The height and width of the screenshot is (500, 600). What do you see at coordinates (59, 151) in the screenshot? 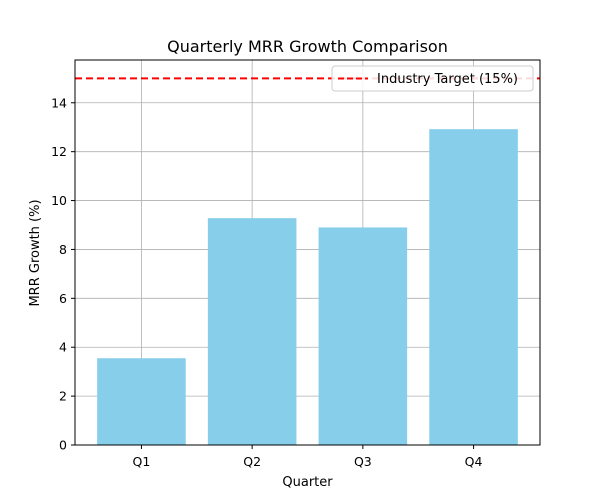
I see `y-tick-label: 12` at bounding box center [59, 151].